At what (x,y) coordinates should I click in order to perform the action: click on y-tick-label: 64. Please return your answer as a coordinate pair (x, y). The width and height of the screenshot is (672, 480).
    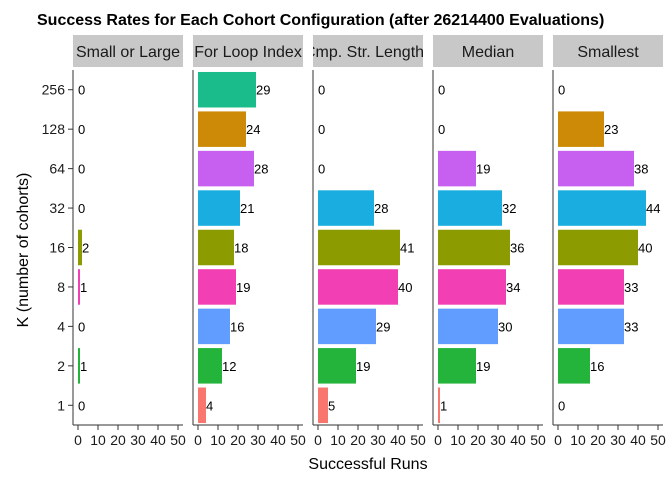
    Looking at the image, I should click on (57, 169).